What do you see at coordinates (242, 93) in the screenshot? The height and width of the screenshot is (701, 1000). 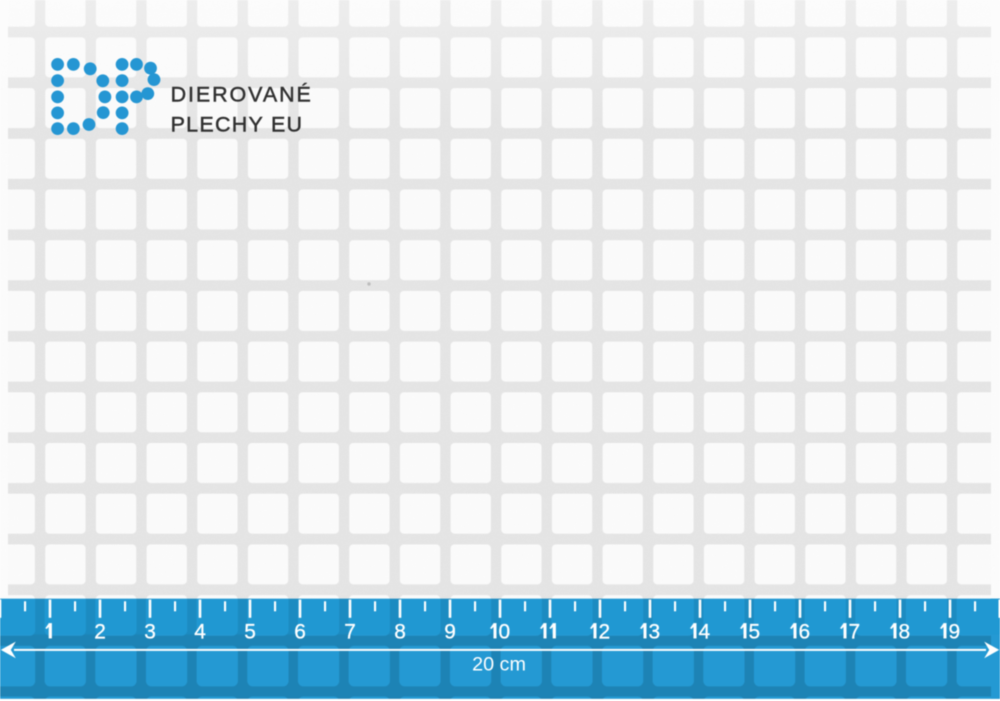 I see `svg-text: DIEROVANÉ` at bounding box center [242, 93].